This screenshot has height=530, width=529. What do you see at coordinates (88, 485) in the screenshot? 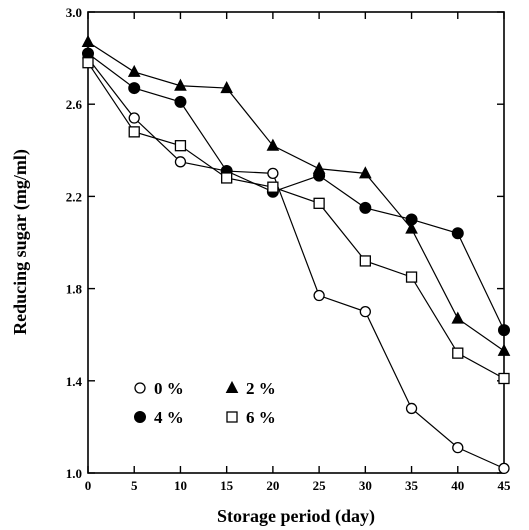
I see `x-tick-label: 0` at bounding box center [88, 485].